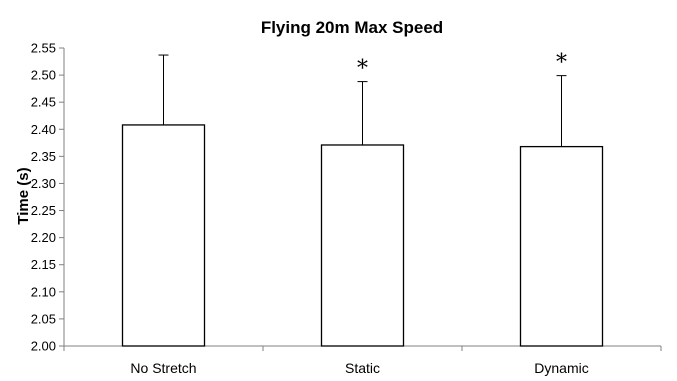 This screenshot has width=677, height=381. Describe the element at coordinates (43, 237) in the screenshot. I see `y-tick-label: 2.20` at that location.